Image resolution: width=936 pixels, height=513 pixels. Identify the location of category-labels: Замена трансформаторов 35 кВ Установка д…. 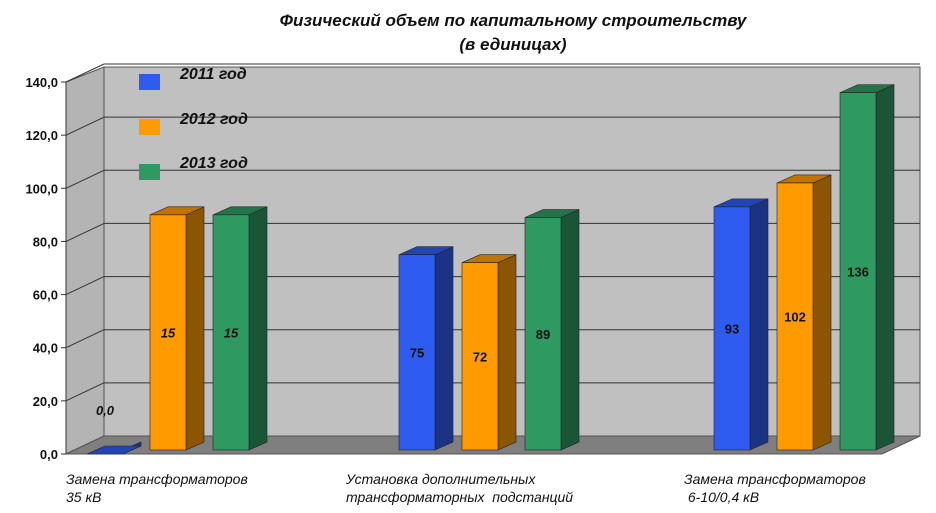
(466, 488).